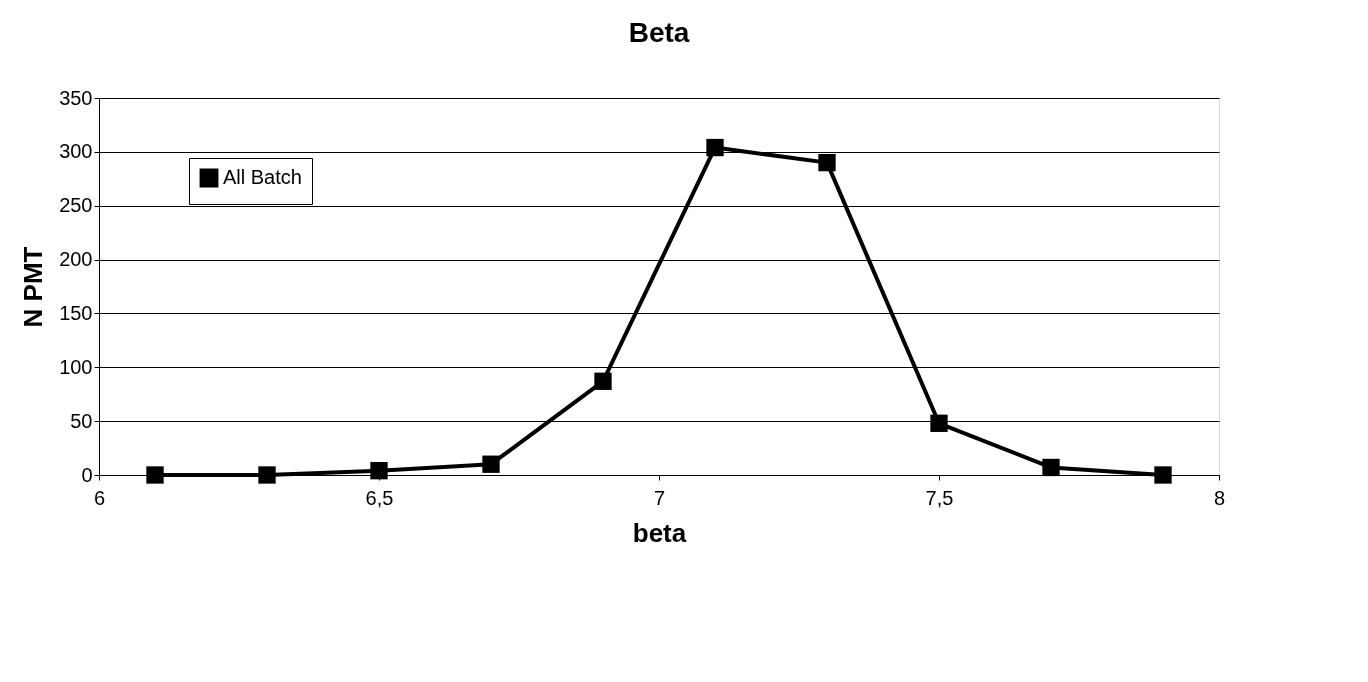 The image size is (1368, 682). I want to click on x-tick-label: 8, so click(1219, 497).